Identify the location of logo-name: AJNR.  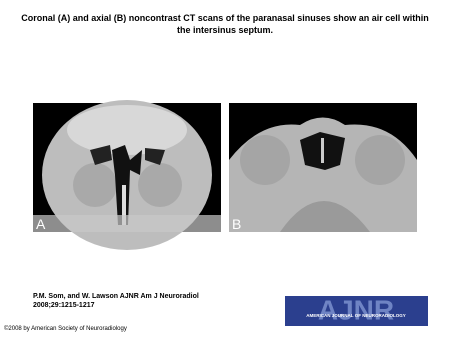
(356, 309).